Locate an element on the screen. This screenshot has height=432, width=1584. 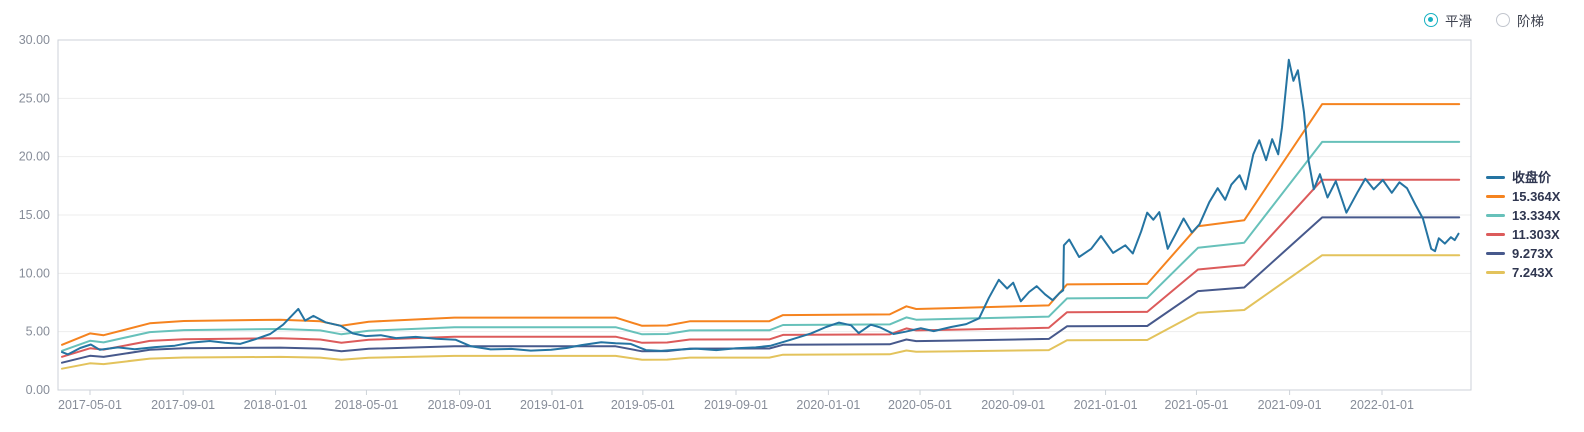
legend-label-11.303x: 11.303X is located at coordinates (1536, 234).